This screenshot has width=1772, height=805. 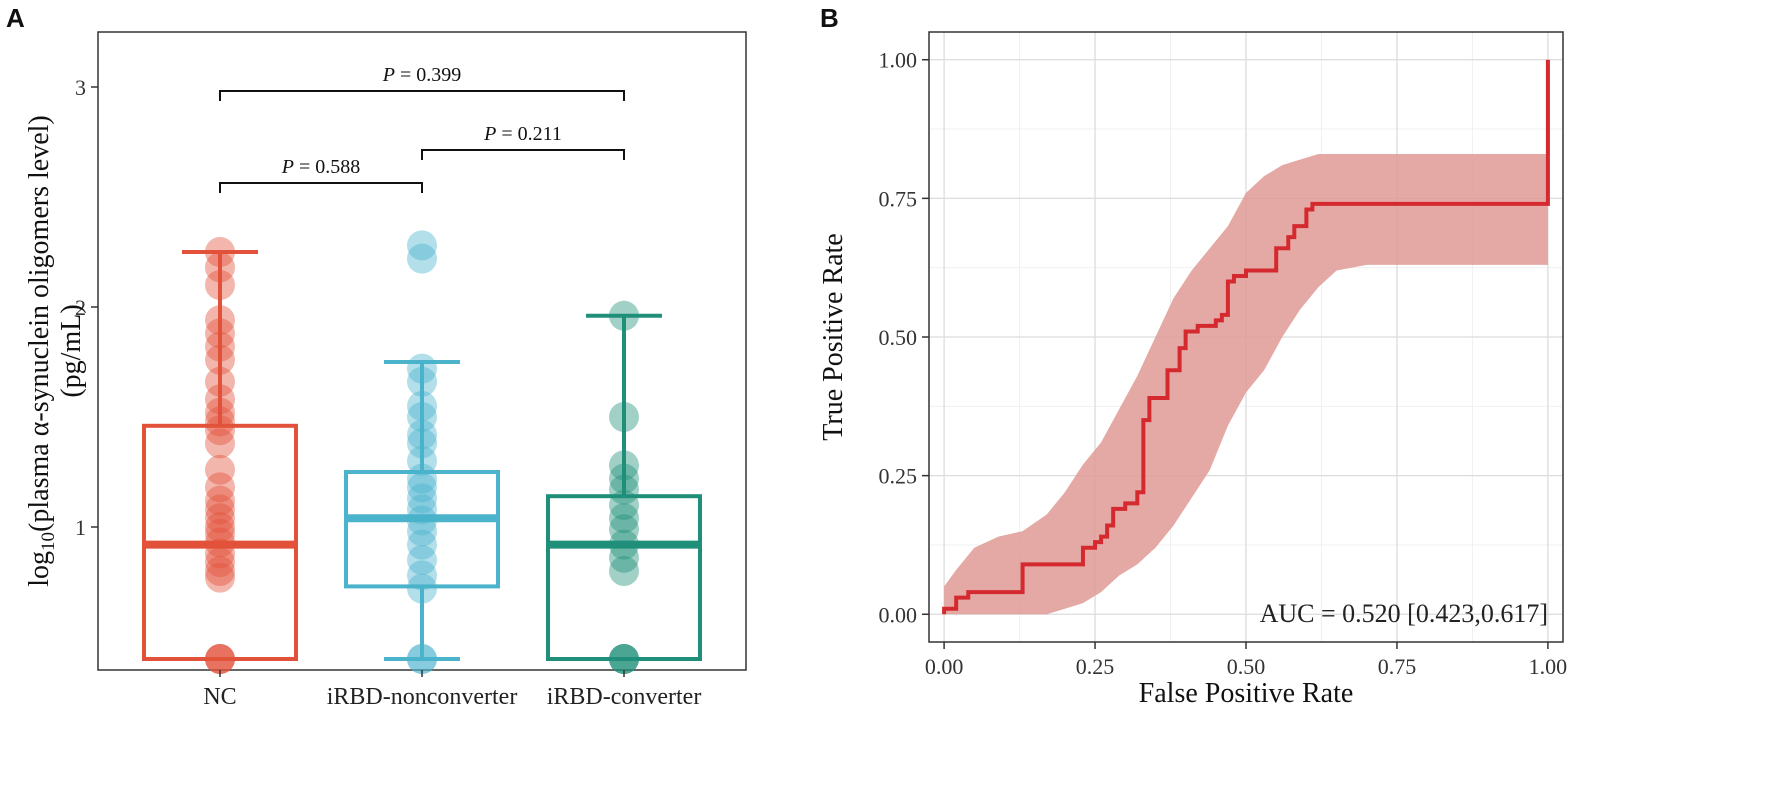 What do you see at coordinates (898, 60) in the screenshot?
I see `y-tick-label-b: 1.00` at bounding box center [898, 60].